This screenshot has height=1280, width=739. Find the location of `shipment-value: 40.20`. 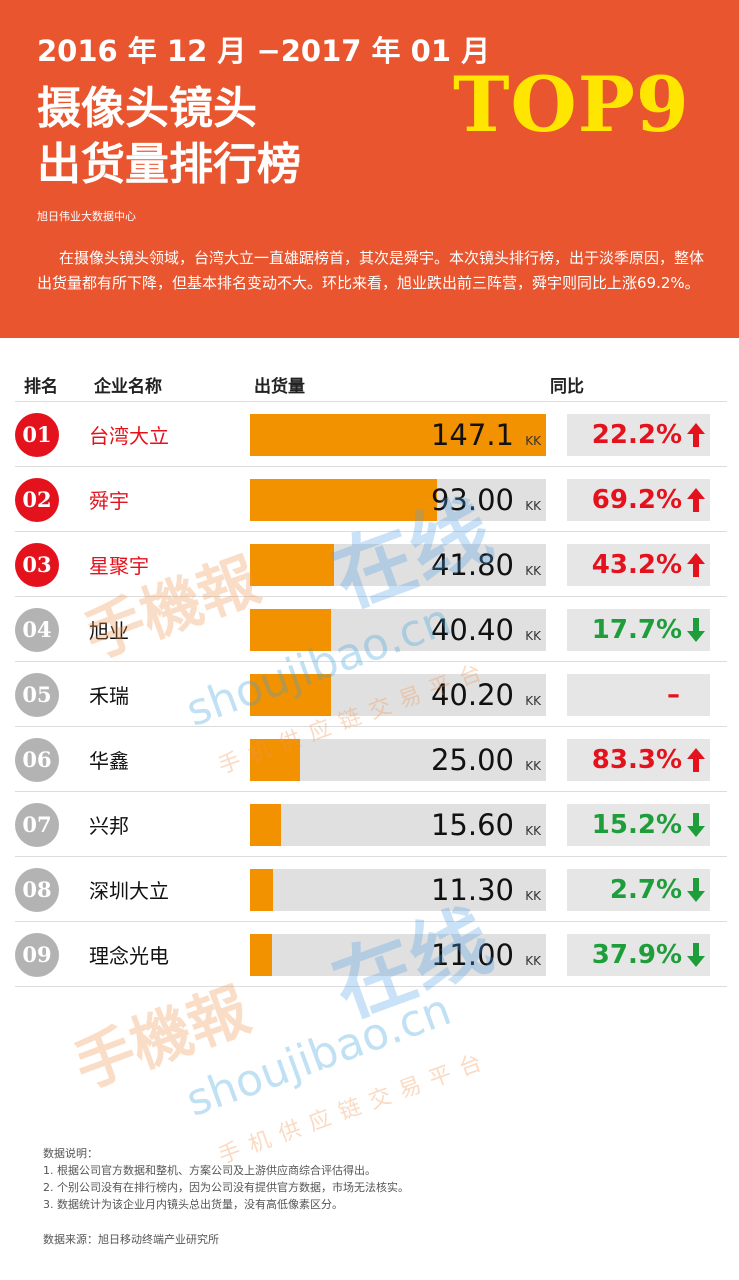

shipment-value: 40.20 is located at coordinates (472, 695).